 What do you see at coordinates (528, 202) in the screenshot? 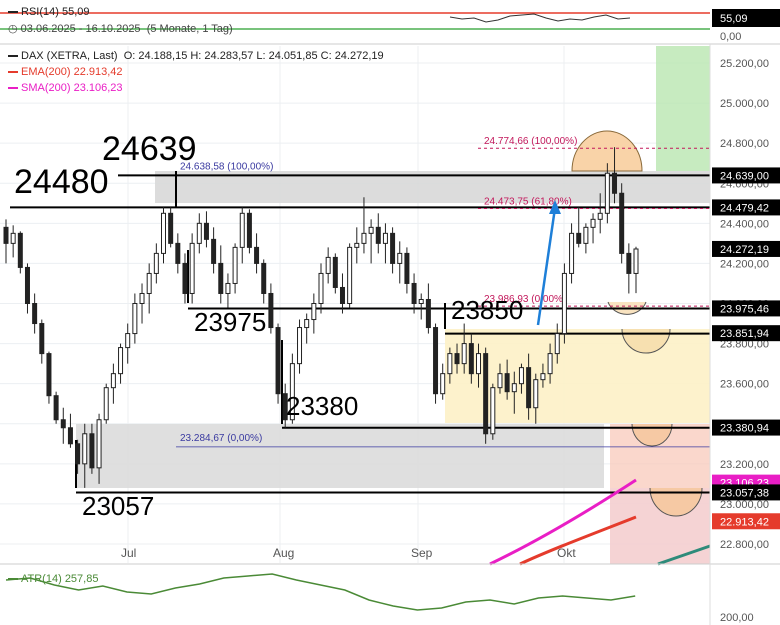
I see `fib-label: 24.473,75 (61,80%)` at bounding box center [528, 202].